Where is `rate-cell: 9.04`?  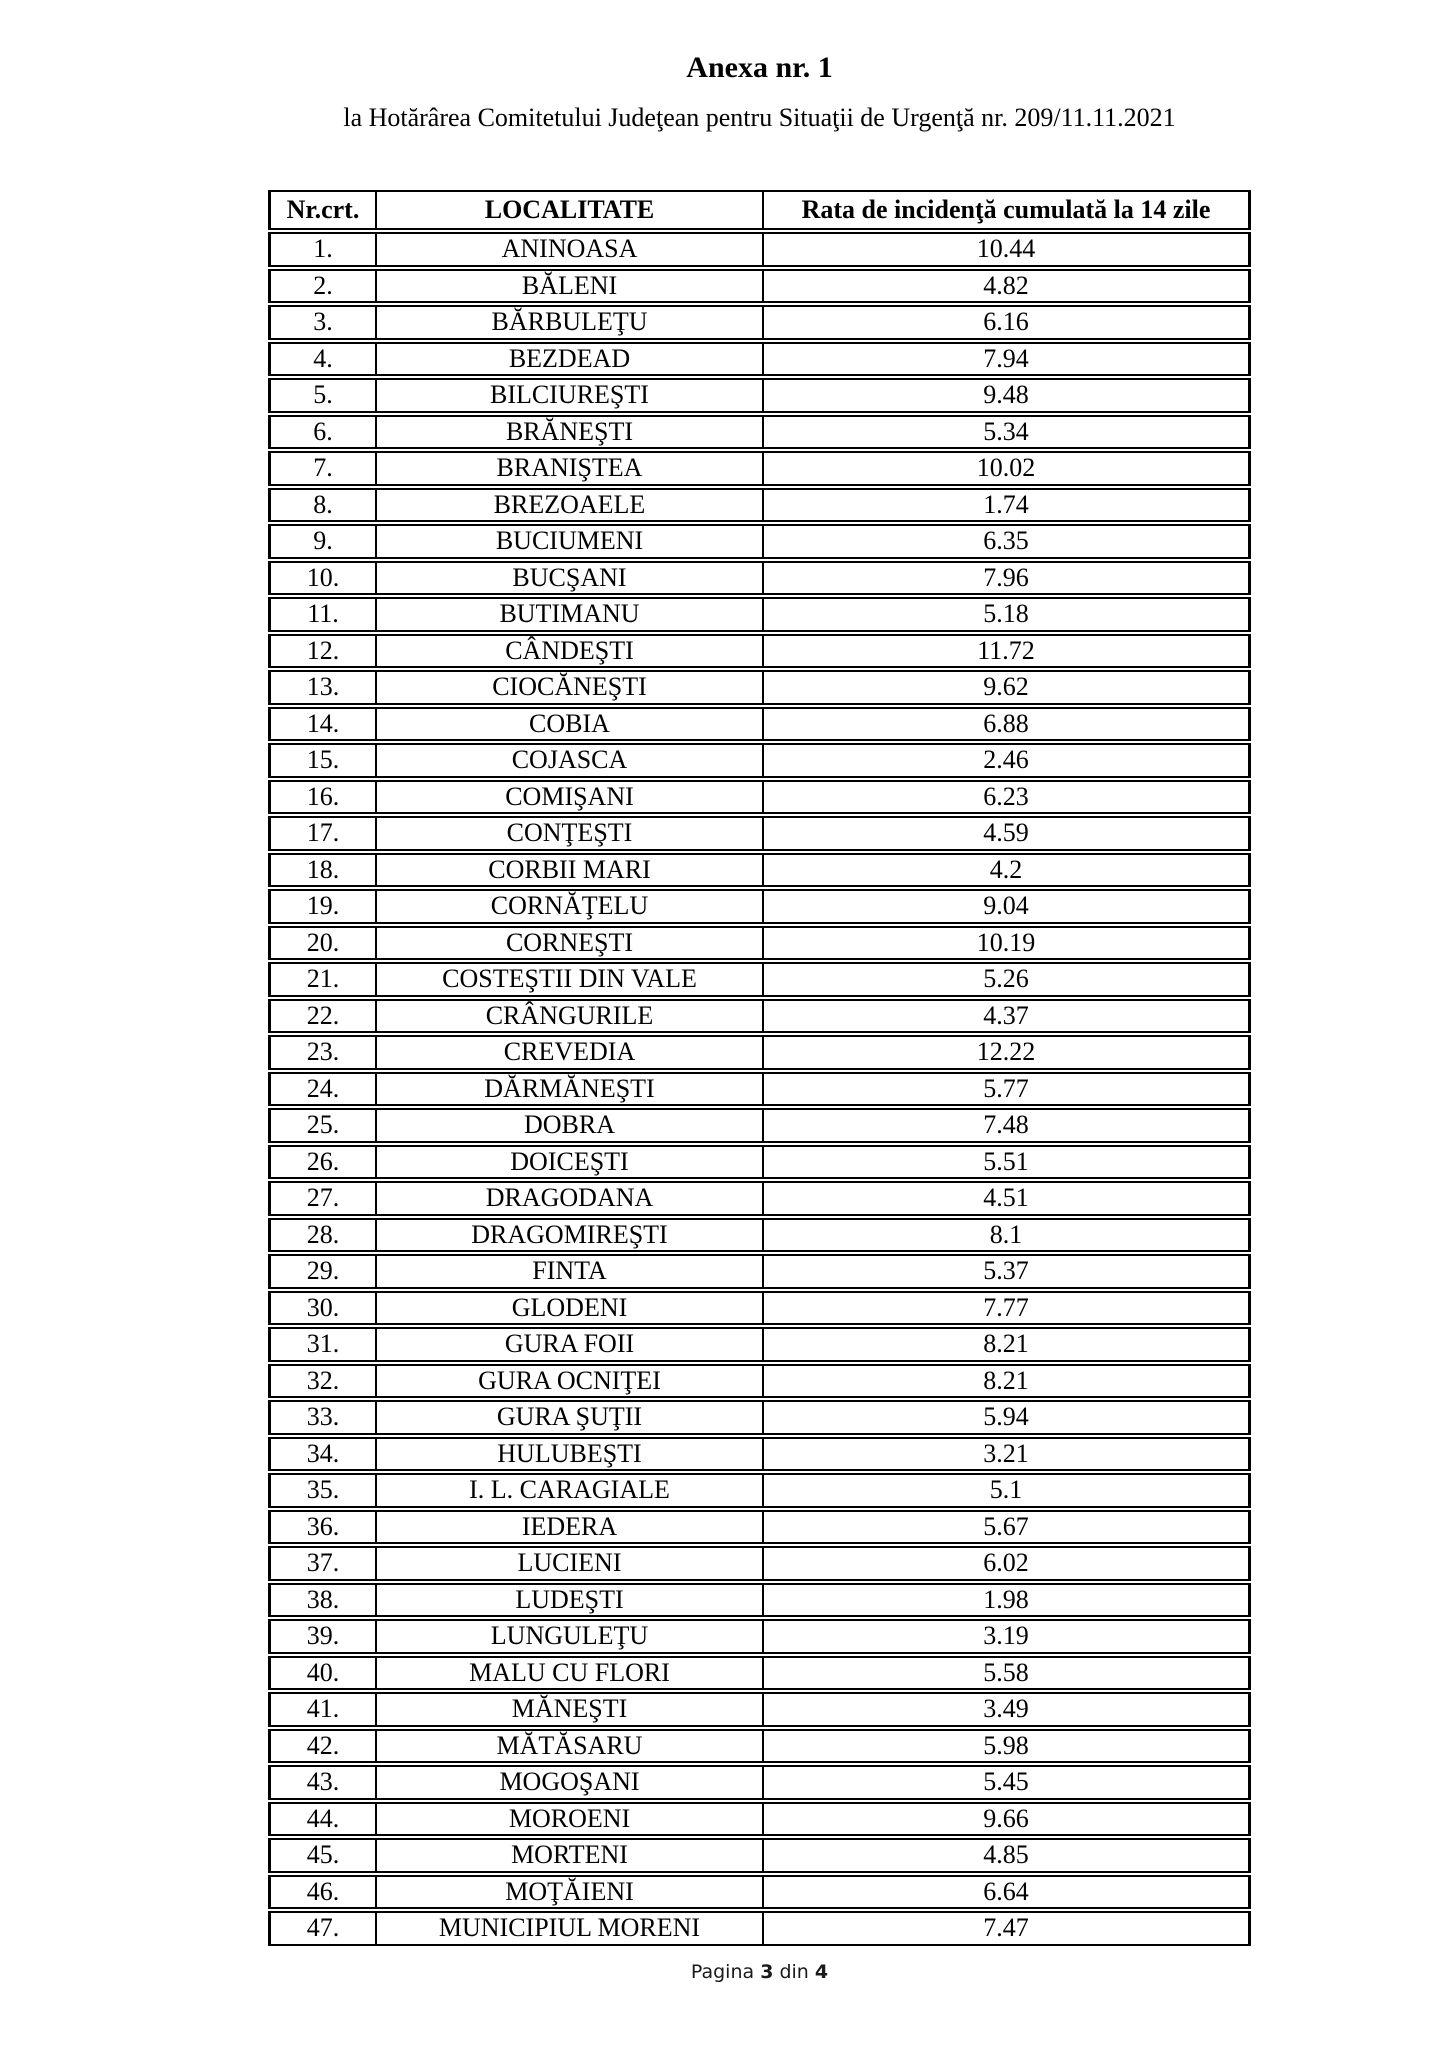 rate-cell: 9.04 is located at coordinates (1007, 906).